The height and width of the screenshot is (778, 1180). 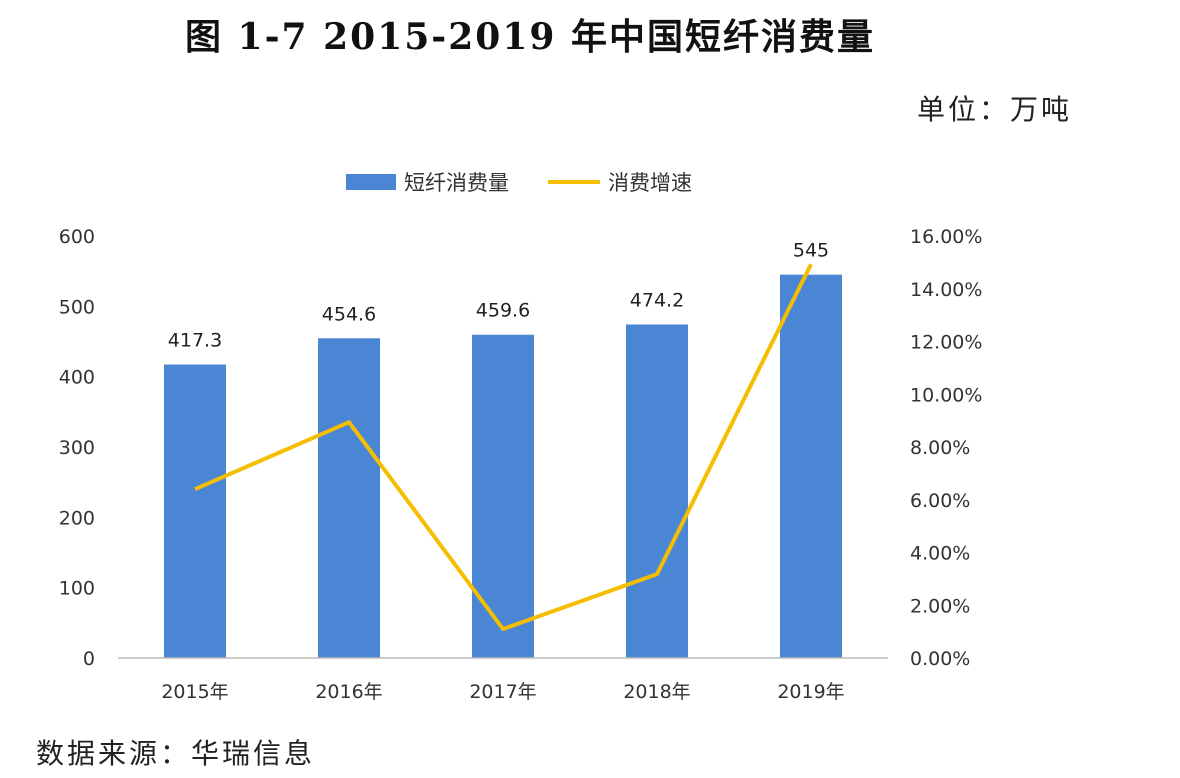 I want to click on x-axis-tick: 2018年, so click(x=656, y=692).